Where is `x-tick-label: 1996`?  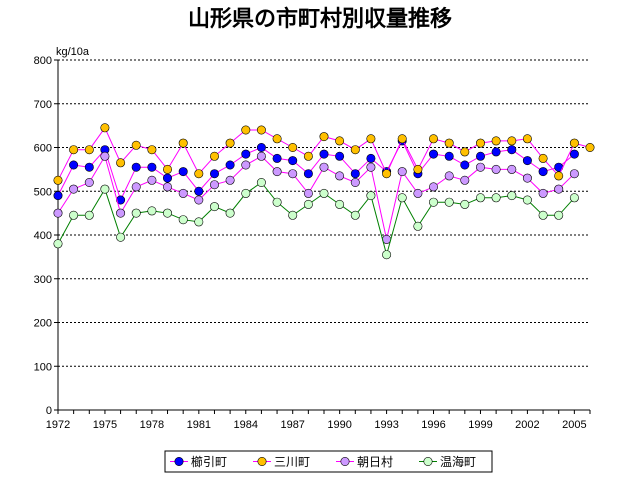 x-tick-label: 1996 is located at coordinates (433, 425).